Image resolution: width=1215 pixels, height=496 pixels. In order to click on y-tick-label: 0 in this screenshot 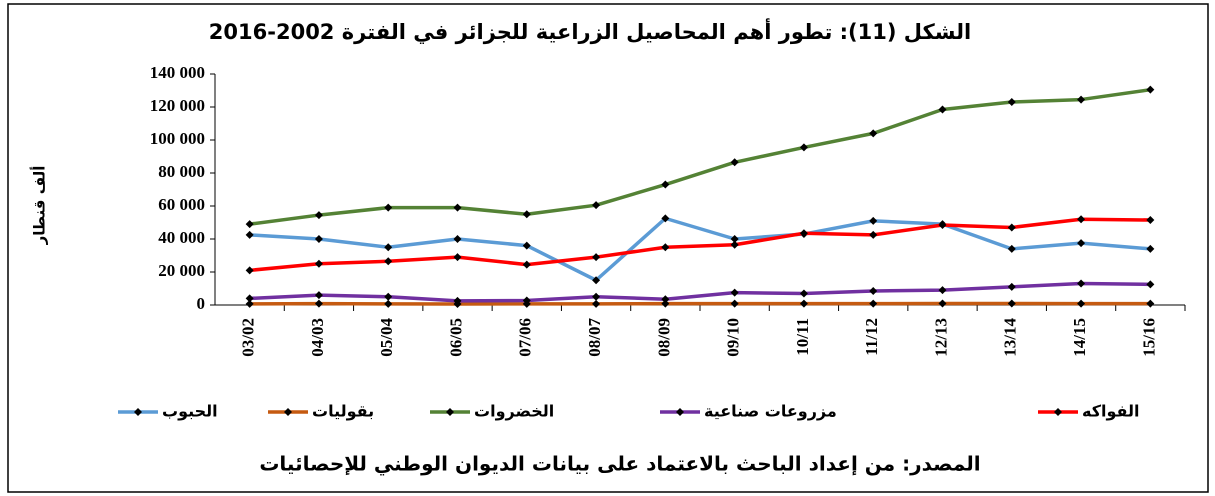, I will do `click(201, 303)`.